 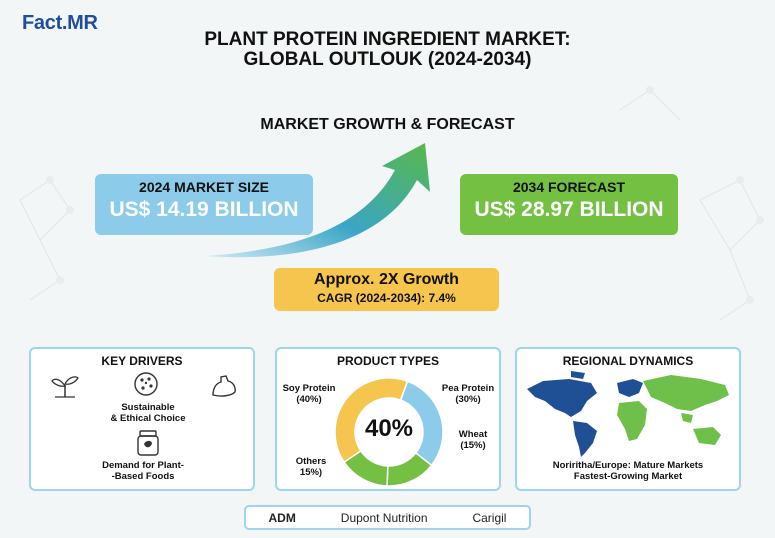 I want to click on label-wheat: Wheat (15%), so click(x=473, y=440).